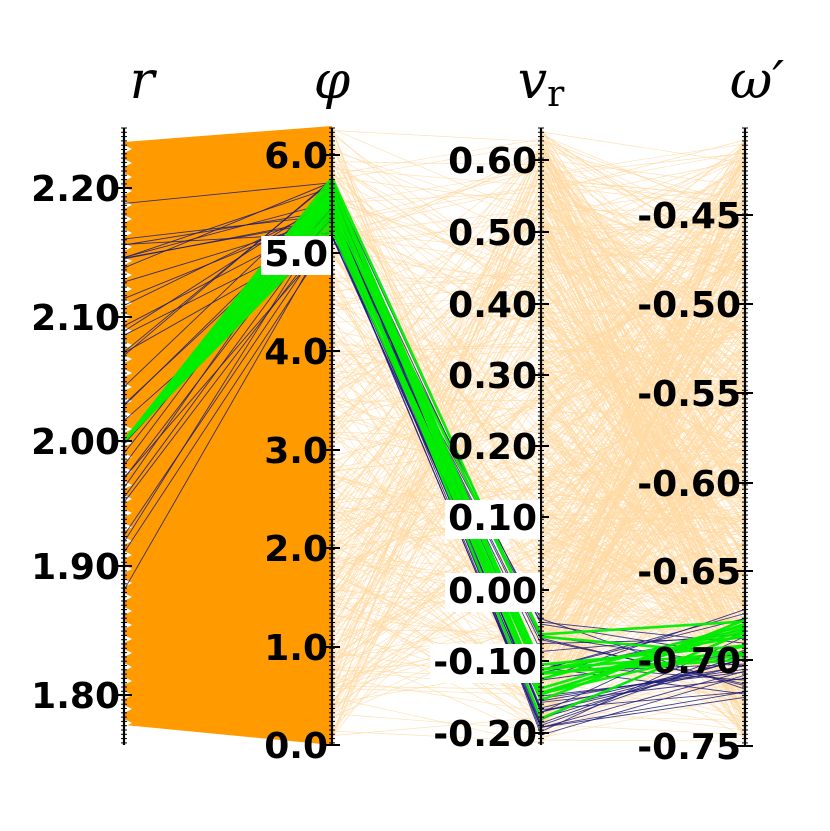  I want to click on tick-label-backdrop, so click(485, 663).